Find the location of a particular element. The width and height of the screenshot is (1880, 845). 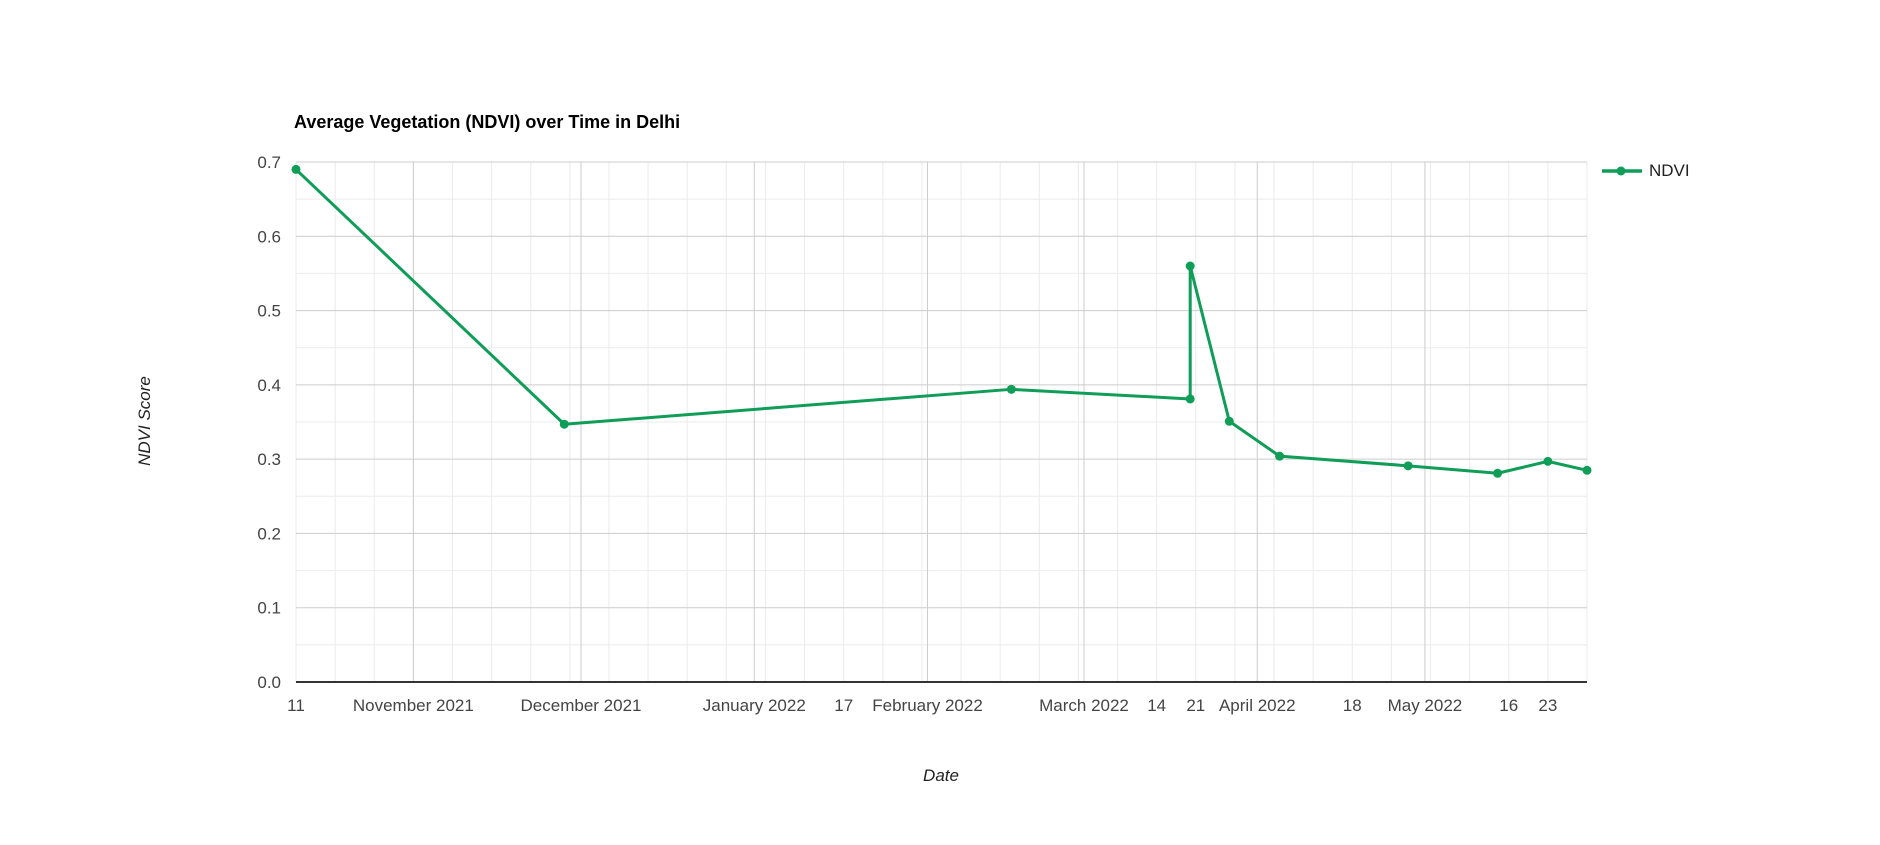

legend: NDVI is located at coordinates (1646, 171).